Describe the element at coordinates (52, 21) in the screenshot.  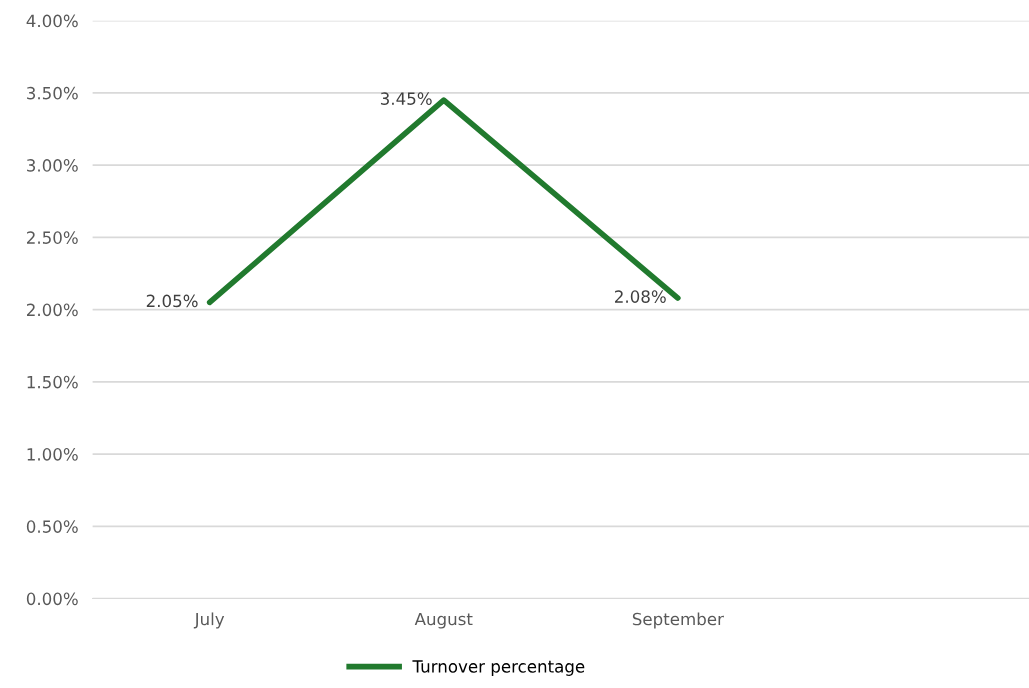
I see `y-tick-label: 4.00%` at that location.